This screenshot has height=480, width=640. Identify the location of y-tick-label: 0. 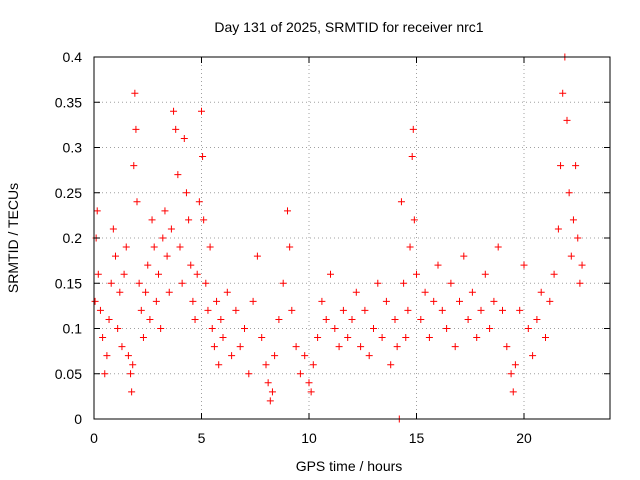
(78, 419).